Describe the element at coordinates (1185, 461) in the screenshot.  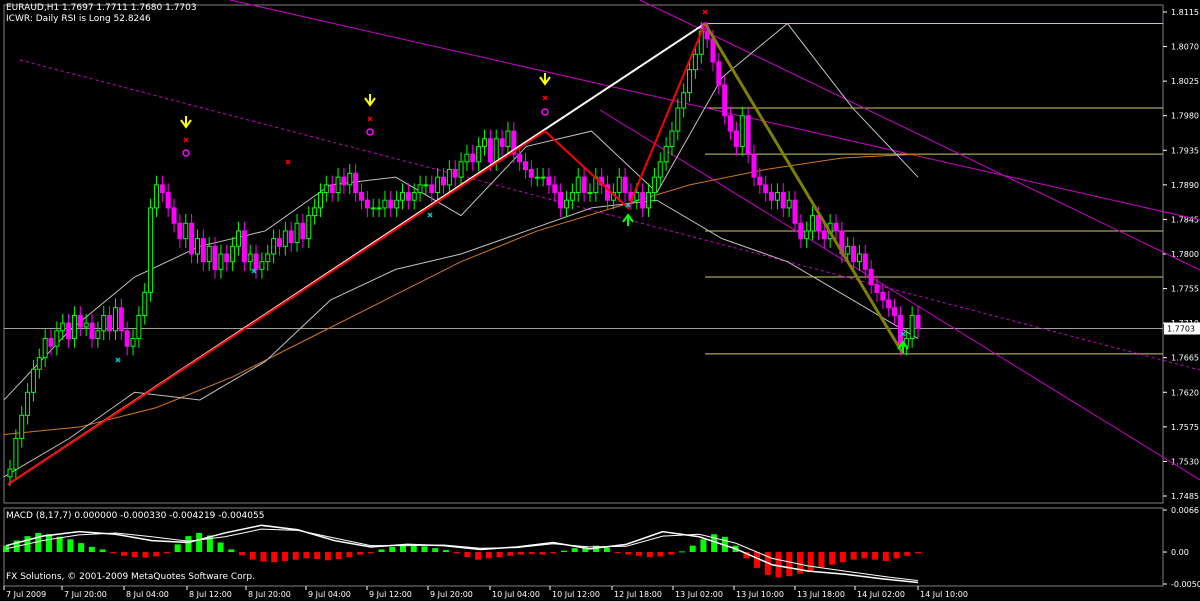
I see `price-tick-label: 1.7530` at that location.